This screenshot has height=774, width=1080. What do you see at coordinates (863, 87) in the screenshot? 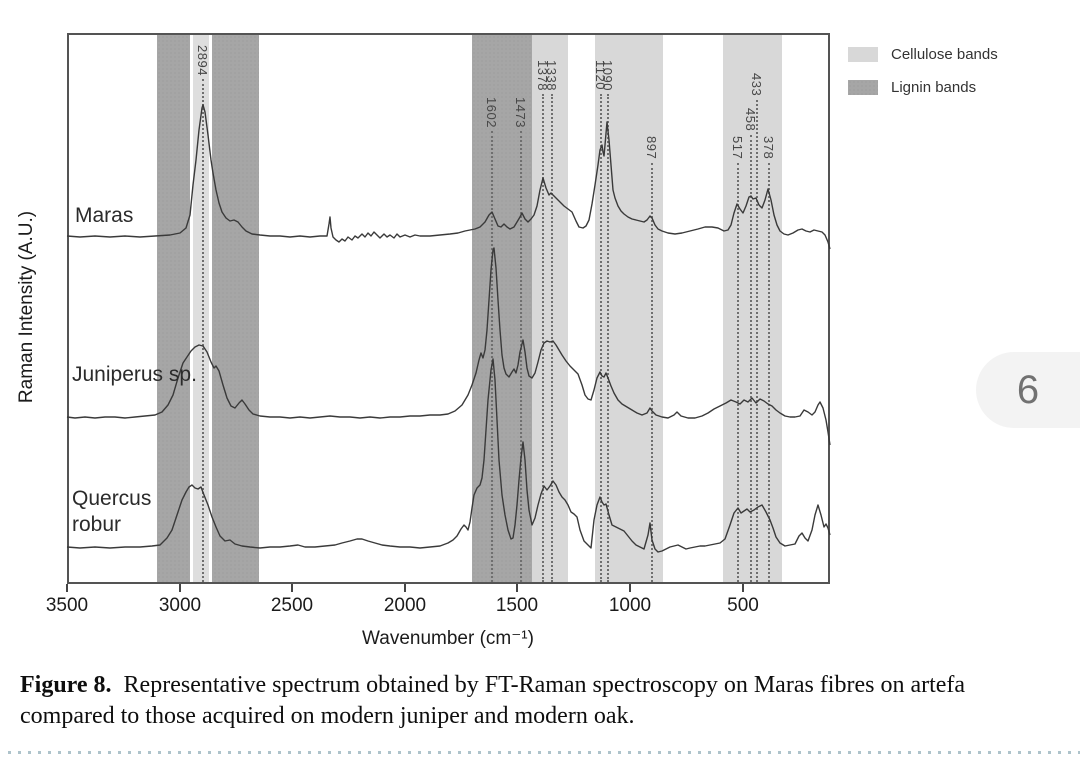
I see `legend-swatch-lignin` at bounding box center [863, 87].